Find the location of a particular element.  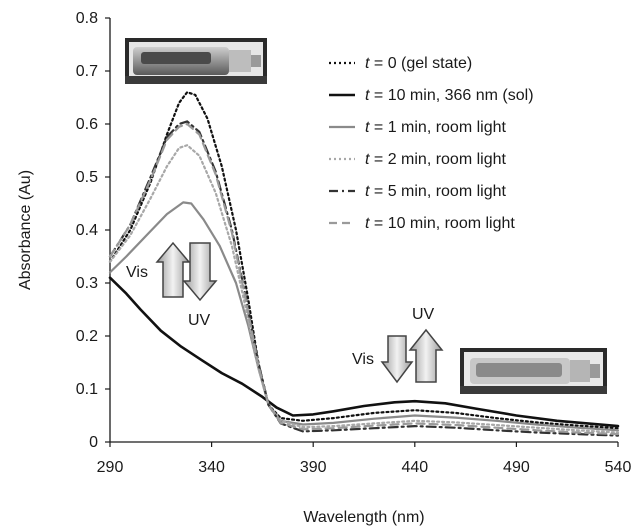

y-tick-label: 0 is located at coordinates (93, 442).